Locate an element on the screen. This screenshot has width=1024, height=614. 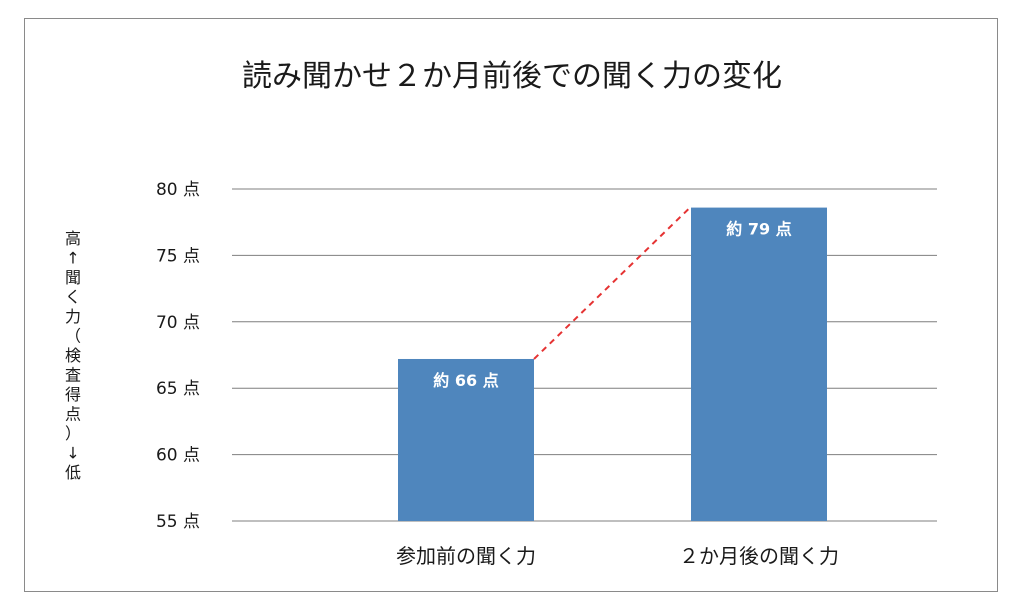
y-axis-label-char: 高 is located at coordinates (73, 238).